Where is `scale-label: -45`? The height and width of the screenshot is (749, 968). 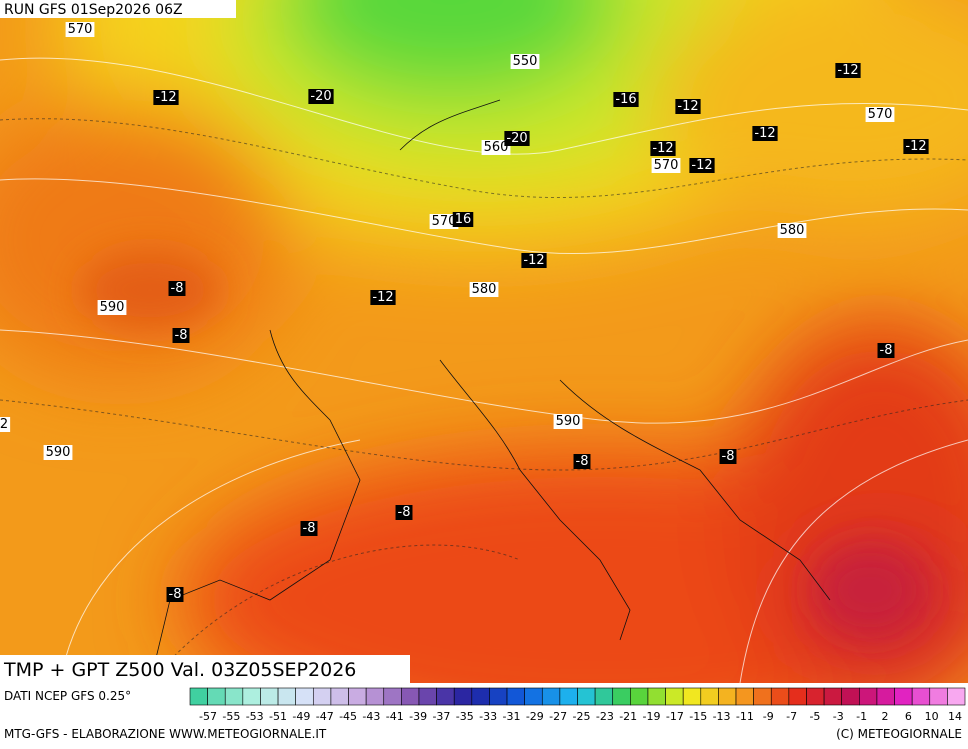
scale-label: -45 is located at coordinates (348, 716).